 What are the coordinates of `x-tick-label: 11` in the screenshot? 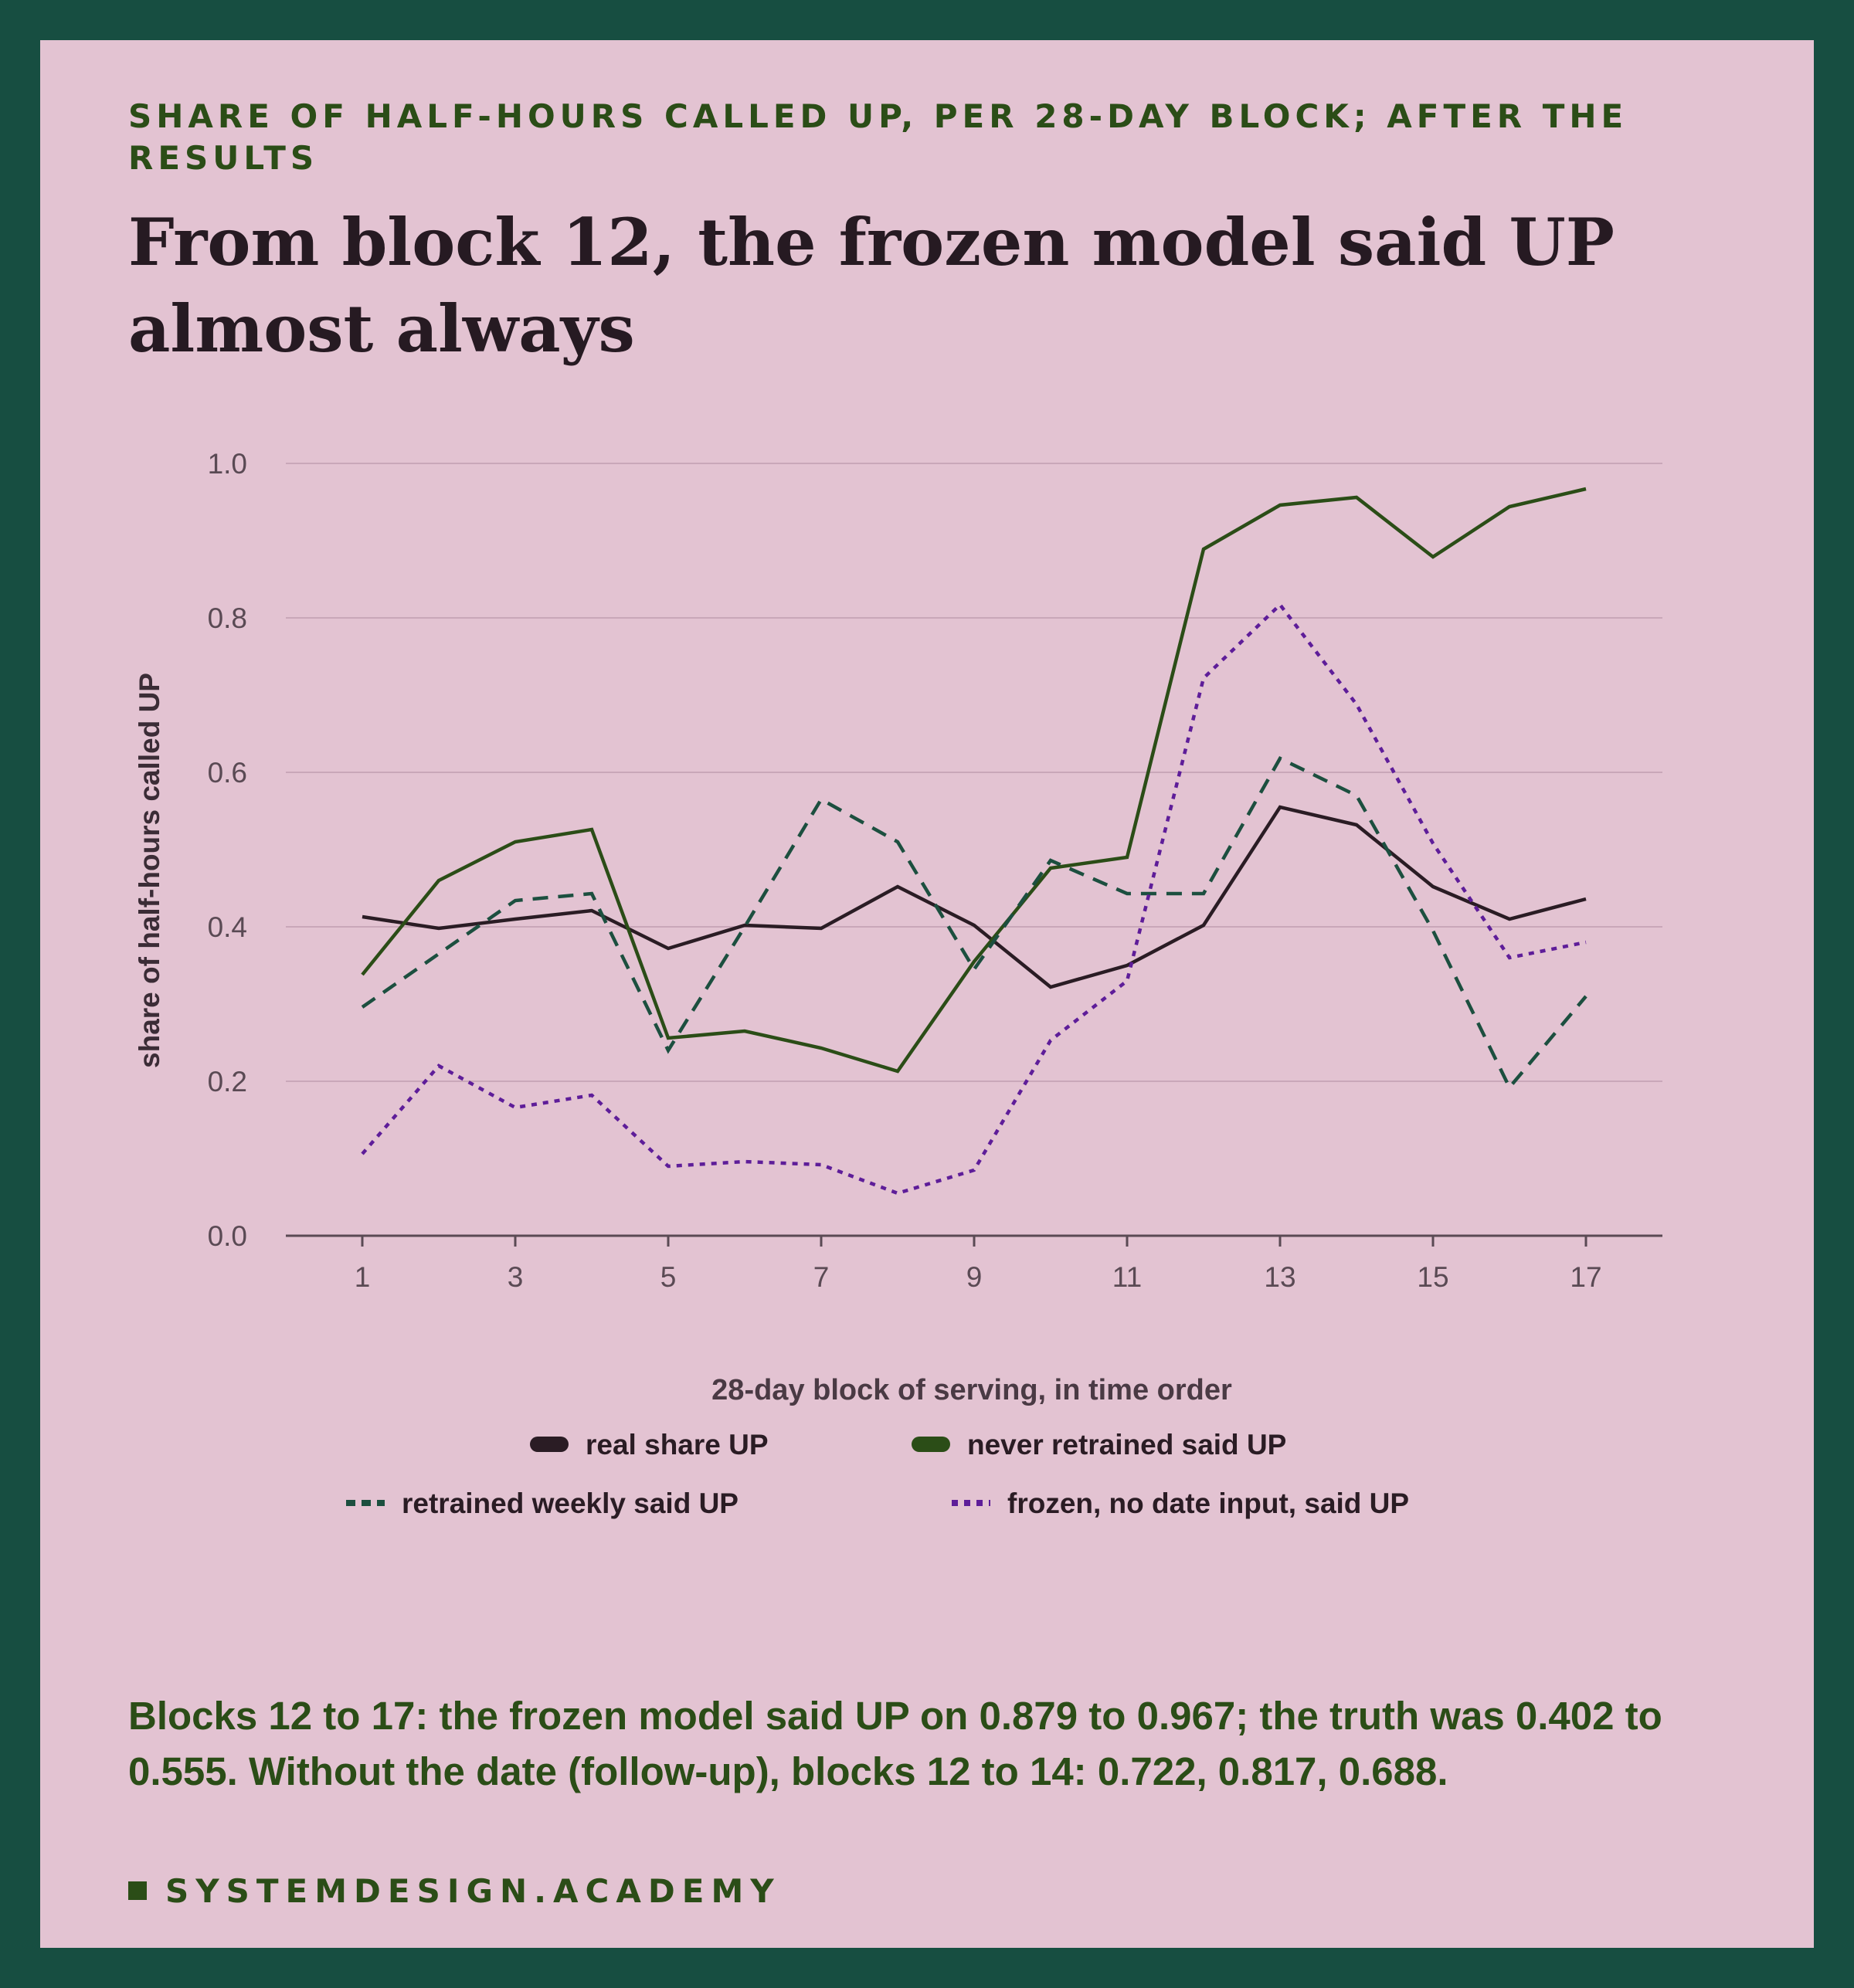 It's located at (1127, 1277).